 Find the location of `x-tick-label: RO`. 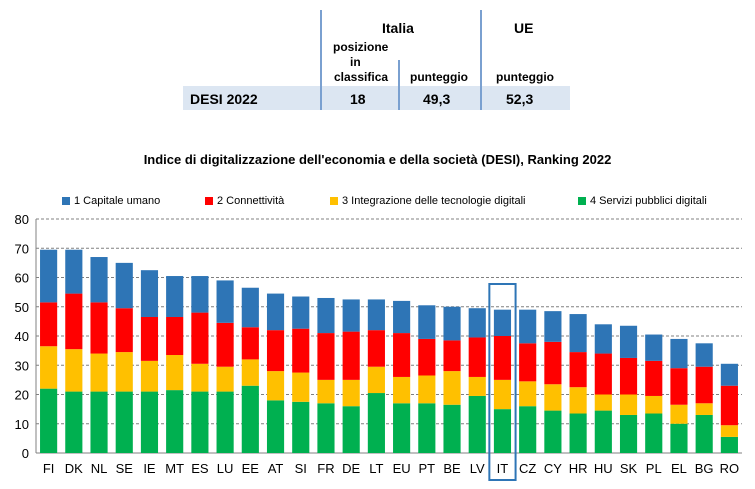

x-tick-label: RO is located at coordinates (730, 468).